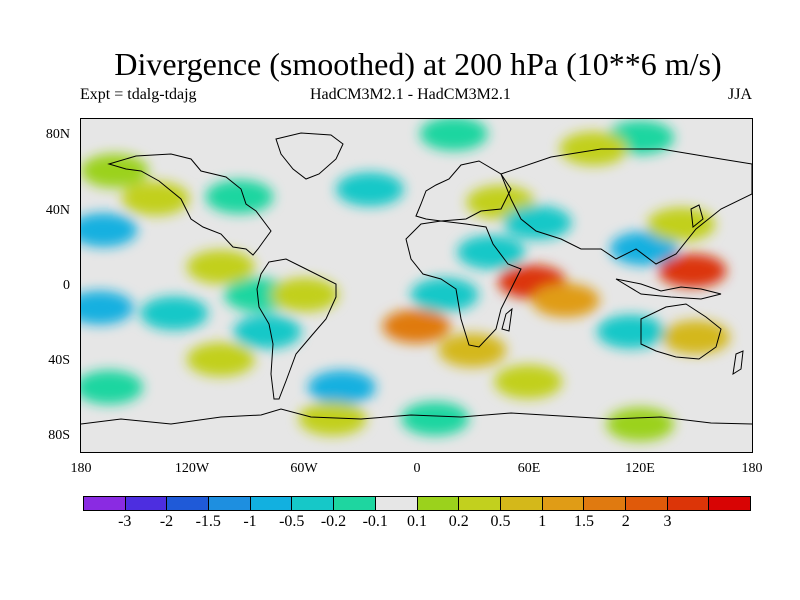 This screenshot has height=600, width=800. Describe the element at coordinates (458, 521) in the screenshot. I see `colorbar-tick-label: 0.2` at that location.